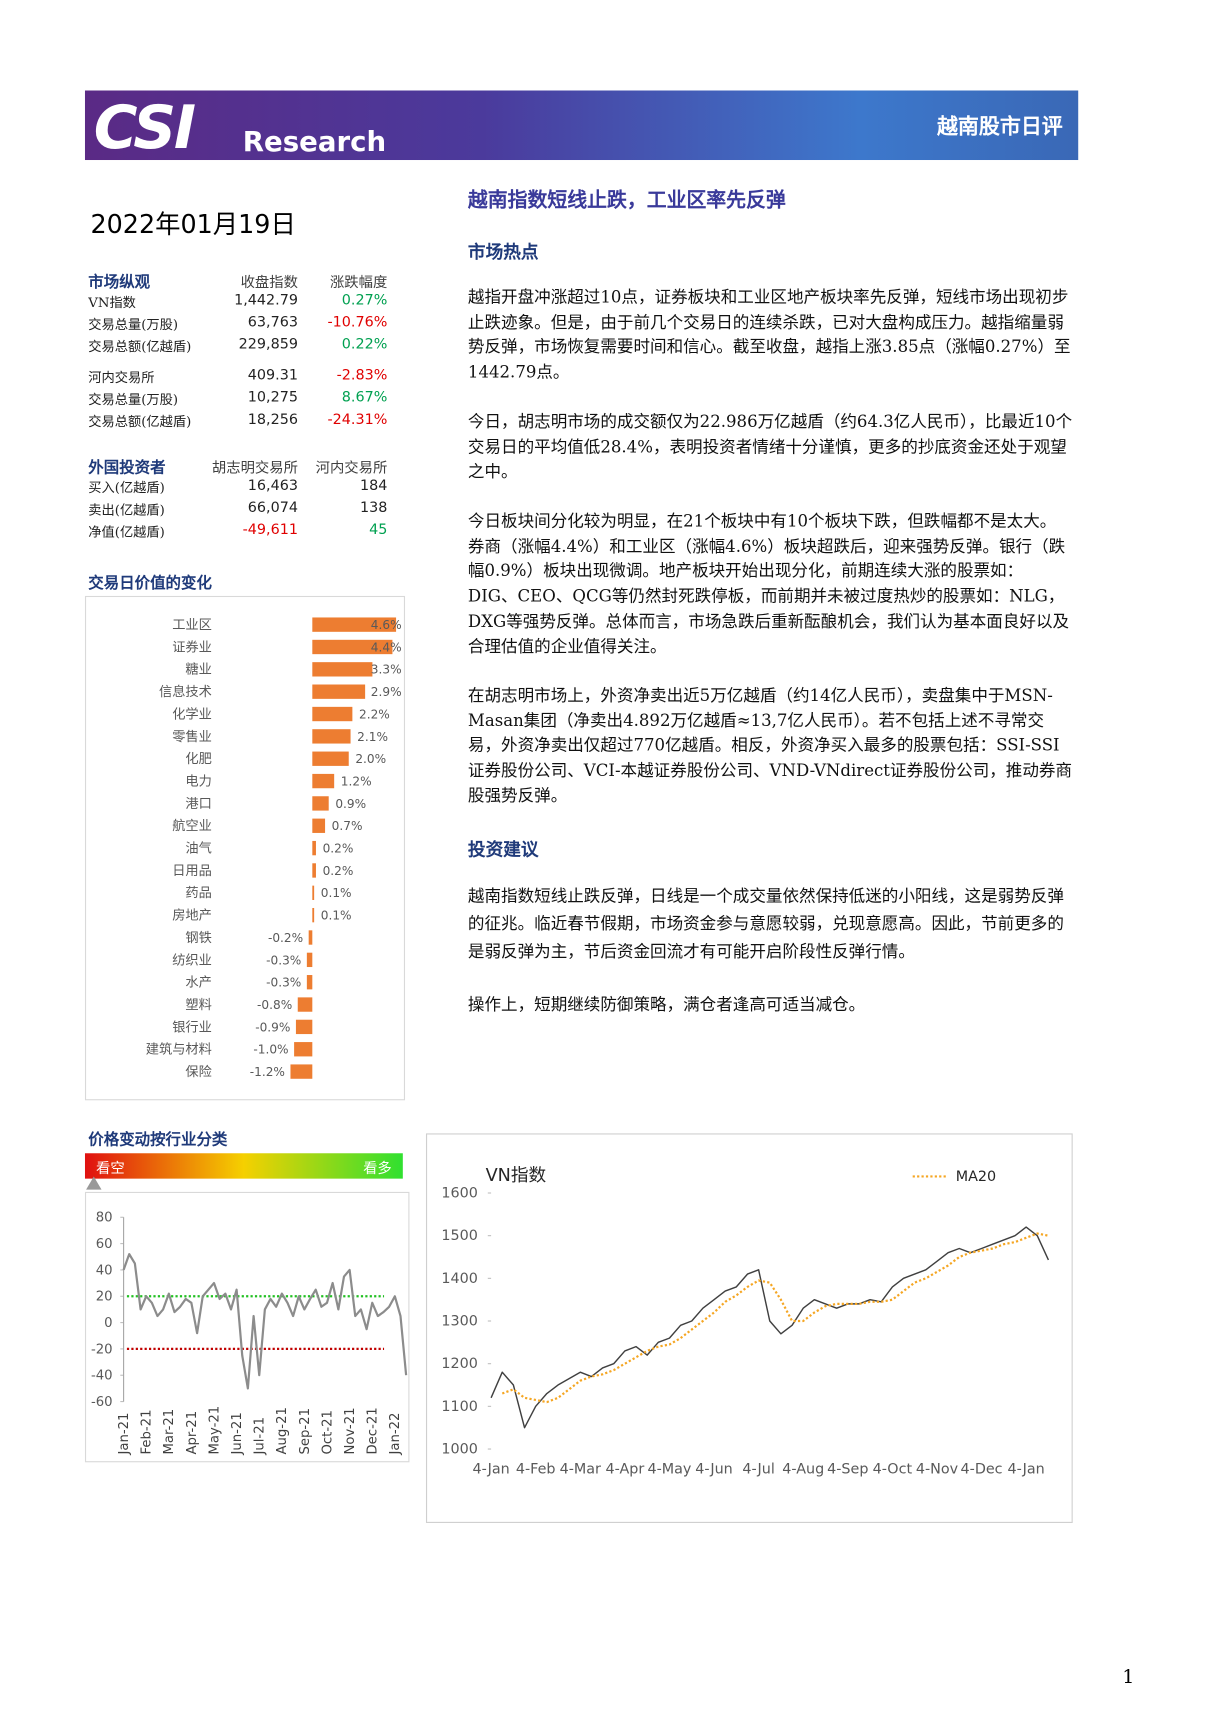  I want to click on chart-title: 交易日价值的变化, so click(150, 583).